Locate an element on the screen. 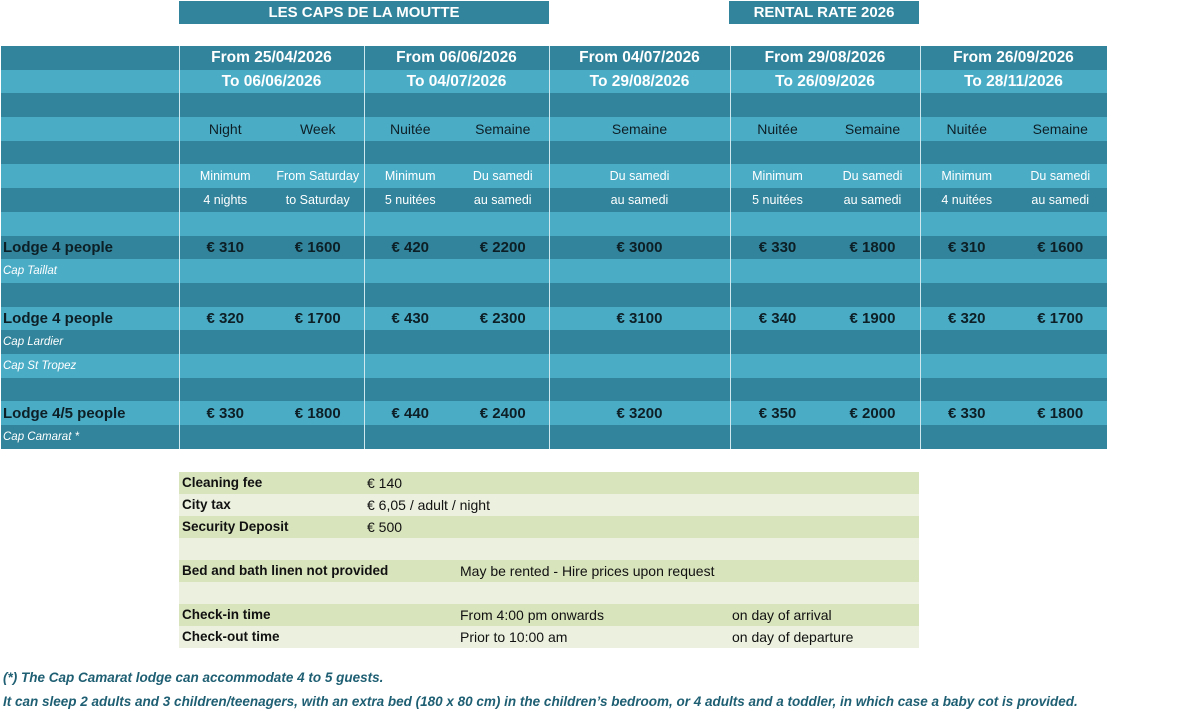 This screenshot has height=713, width=1200. lodge-price: € 440 is located at coordinates (410, 413).